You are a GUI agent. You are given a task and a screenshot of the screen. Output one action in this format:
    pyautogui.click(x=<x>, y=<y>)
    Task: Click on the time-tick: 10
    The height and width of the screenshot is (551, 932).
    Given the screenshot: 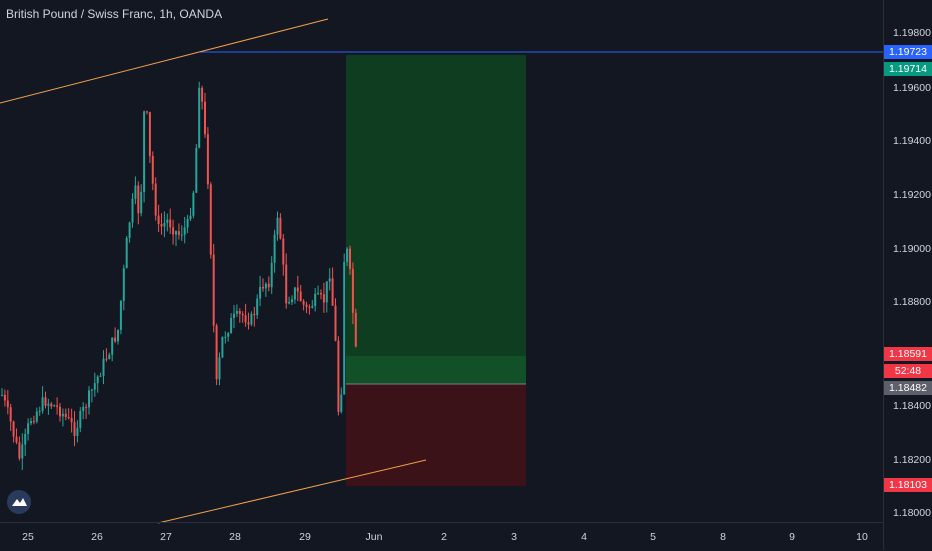 What is the action you would take?
    pyautogui.click(x=862, y=537)
    